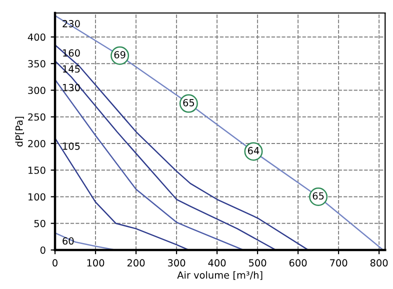 The height and width of the screenshot is (289, 393). Describe the element at coordinates (37, 37) in the screenshot. I see `y-tick-label: 400` at that location.